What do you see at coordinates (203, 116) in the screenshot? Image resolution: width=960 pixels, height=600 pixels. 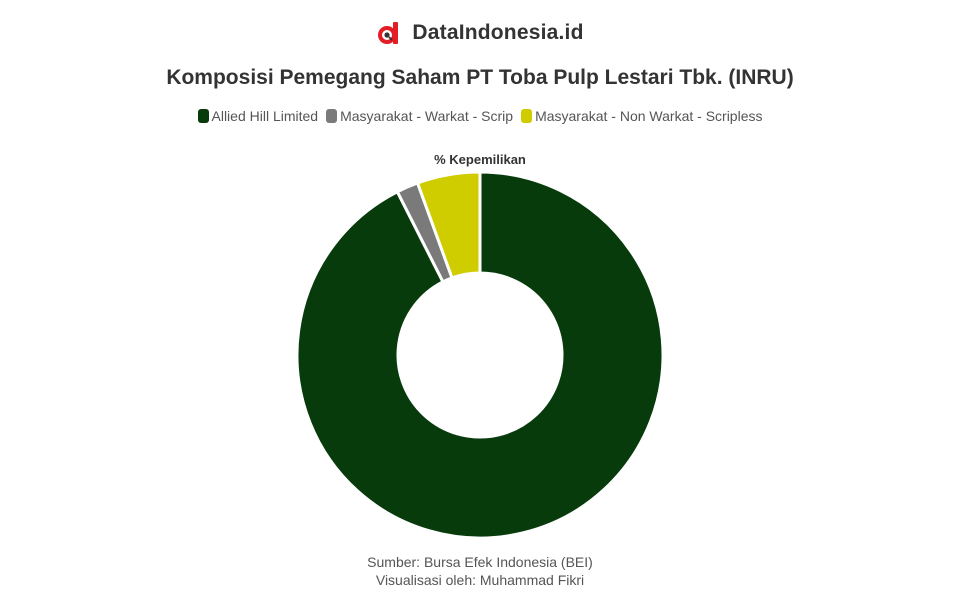 I see `legend-swatch-allied-hill` at bounding box center [203, 116].